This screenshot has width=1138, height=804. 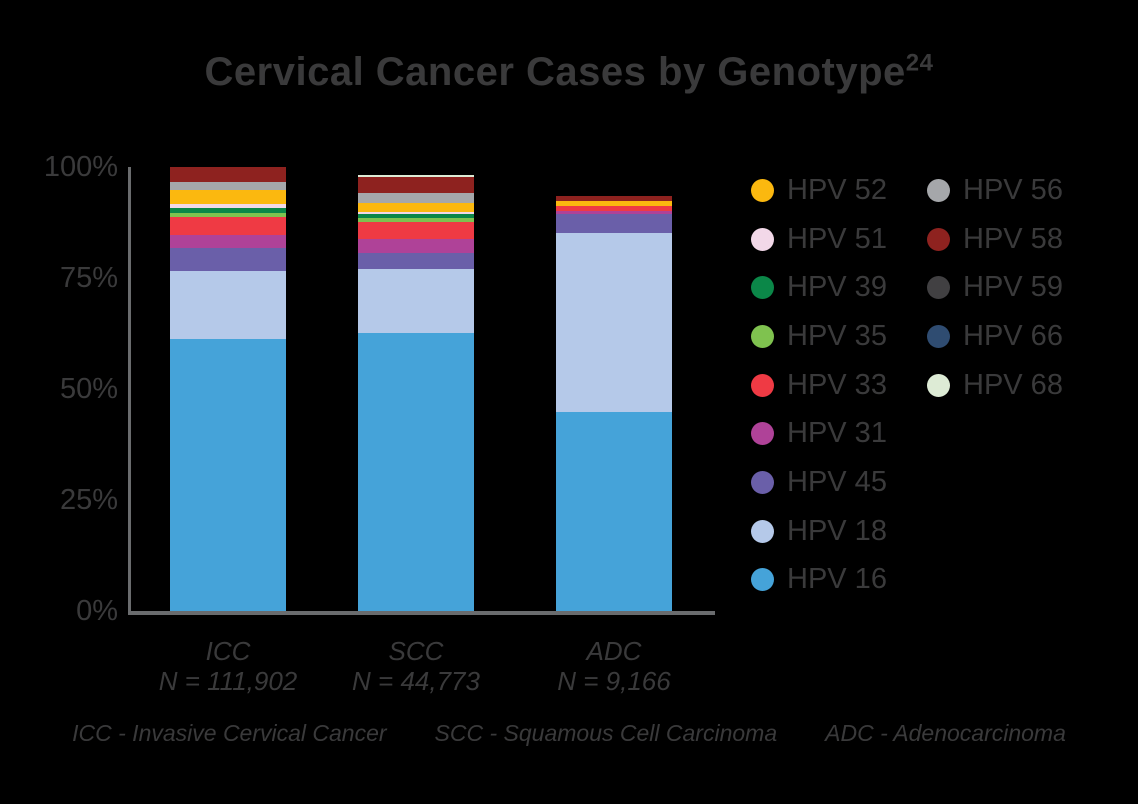 I want to click on legend-item-hpv-68: HPV 68, so click(x=1015, y=385).